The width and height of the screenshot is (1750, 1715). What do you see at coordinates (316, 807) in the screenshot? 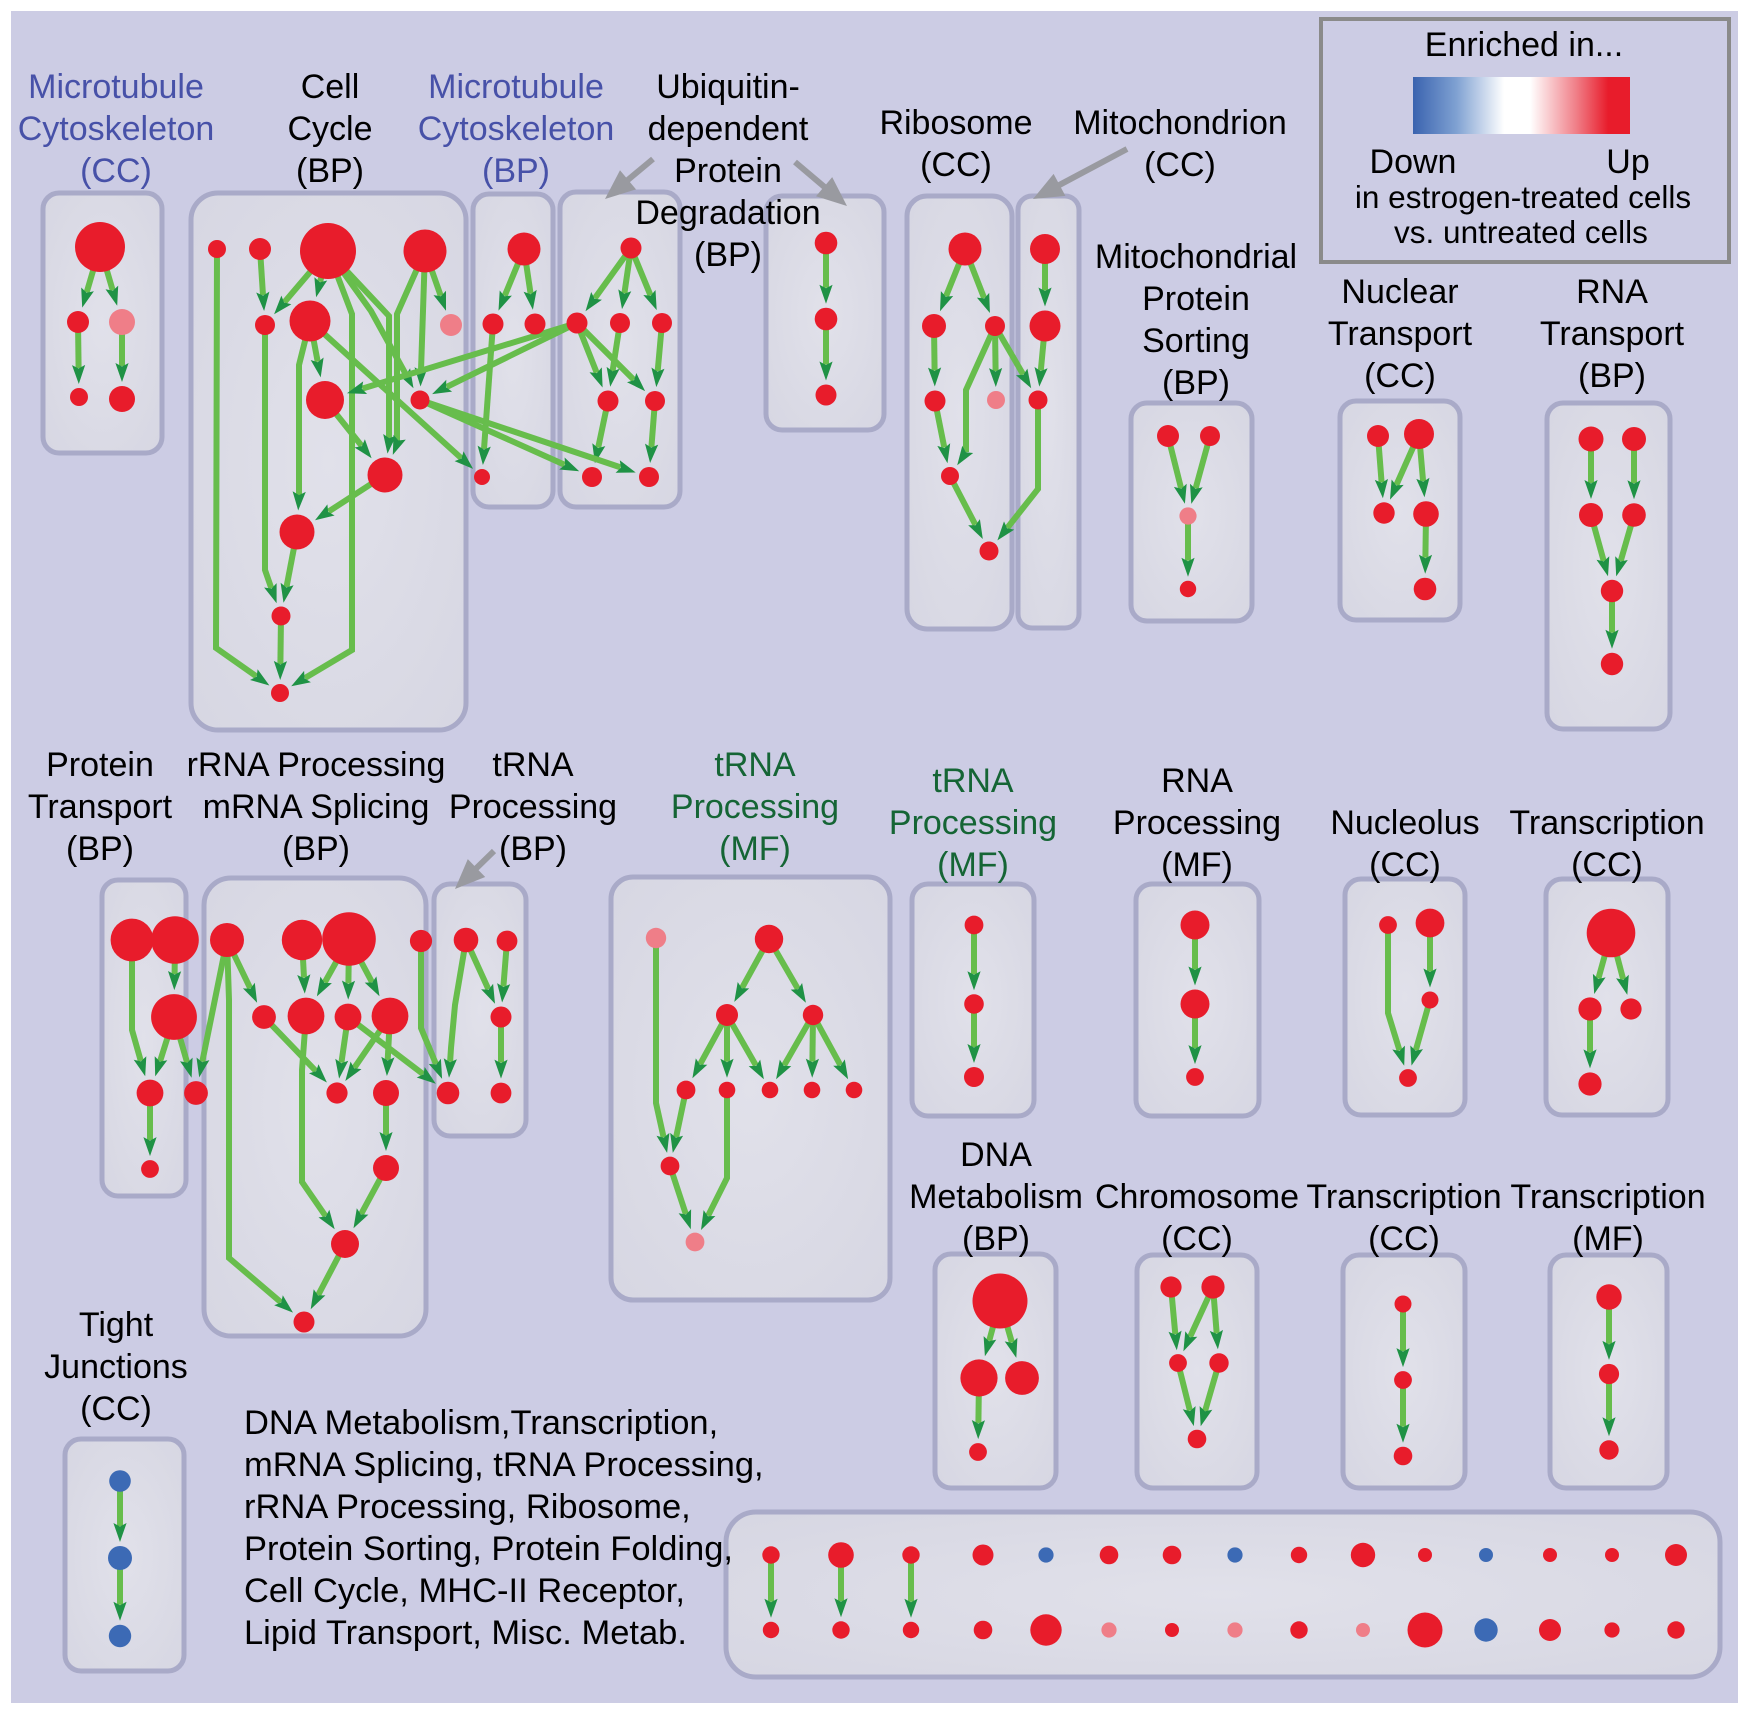
I see `svg-text: mRNA Splicing` at bounding box center [316, 807].